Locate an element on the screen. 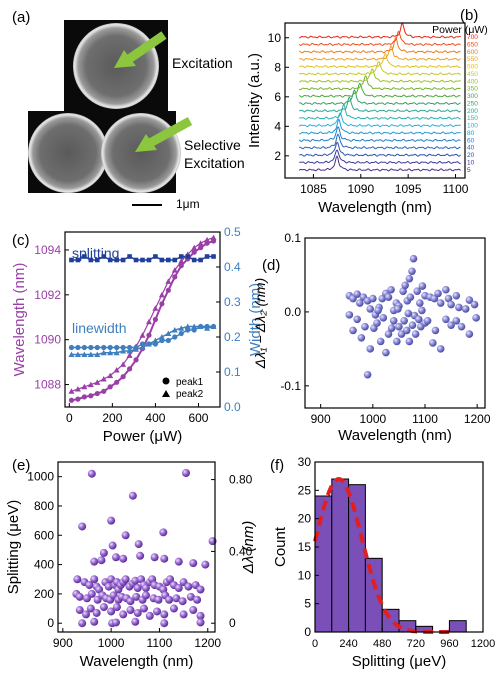 This screenshot has width=500, height=681. y-tick-label: 8 is located at coordinates (277, 67).